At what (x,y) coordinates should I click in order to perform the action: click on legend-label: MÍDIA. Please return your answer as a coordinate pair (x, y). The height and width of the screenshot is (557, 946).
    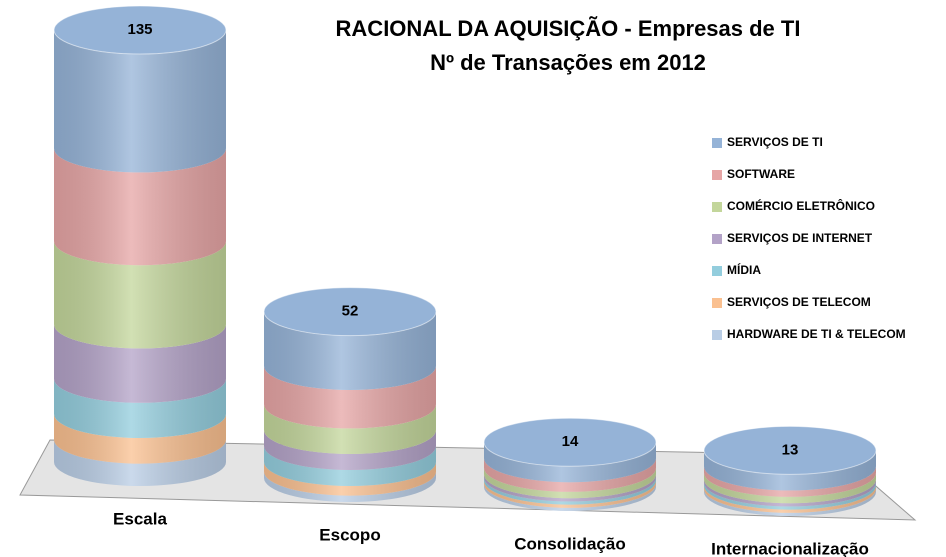
    Looking at the image, I should click on (744, 269).